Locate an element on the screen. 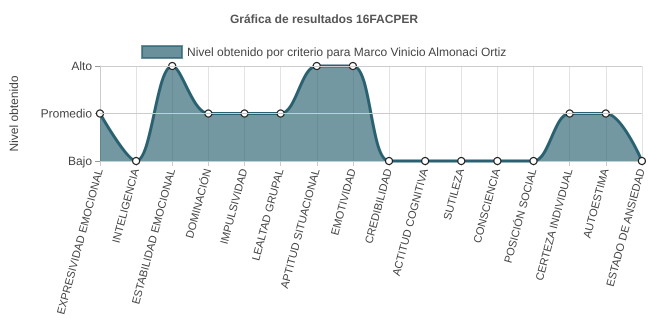  category-label: Alto is located at coordinates (81, 66).